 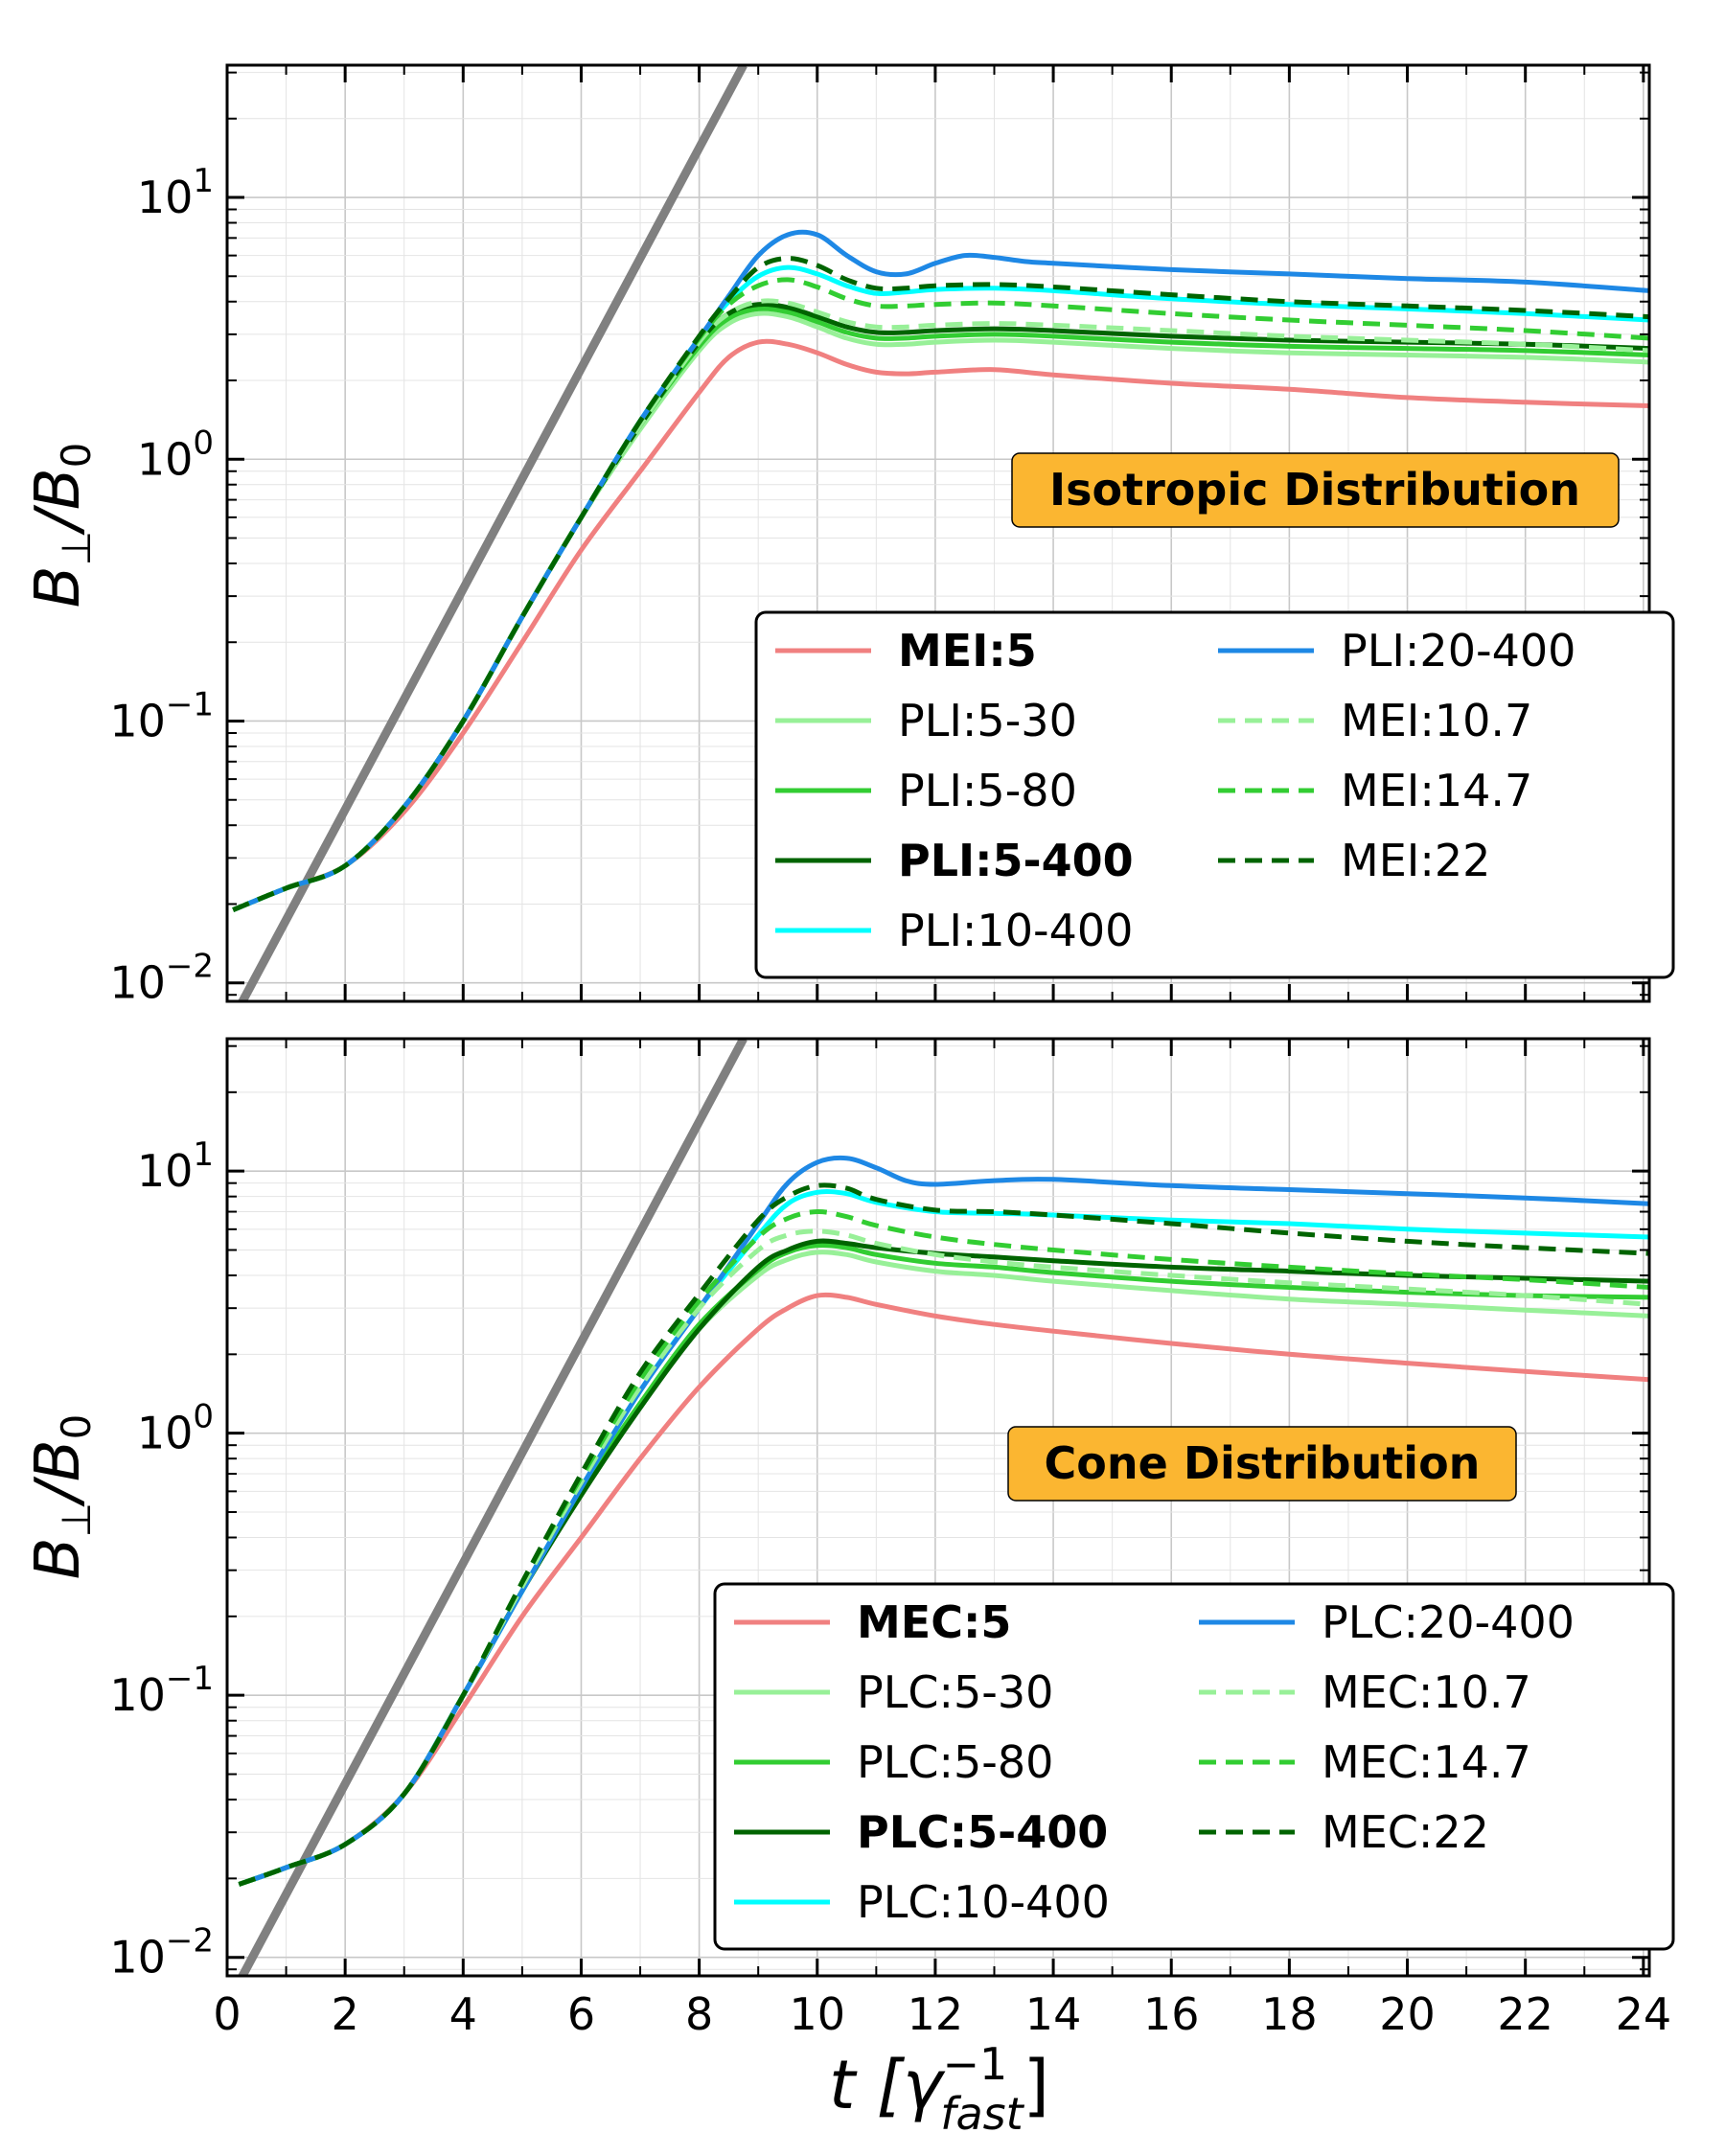 What do you see at coordinates (1171, 2014) in the screenshot?
I see `x-tick-label: 16` at bounding box center [1171, 2014].